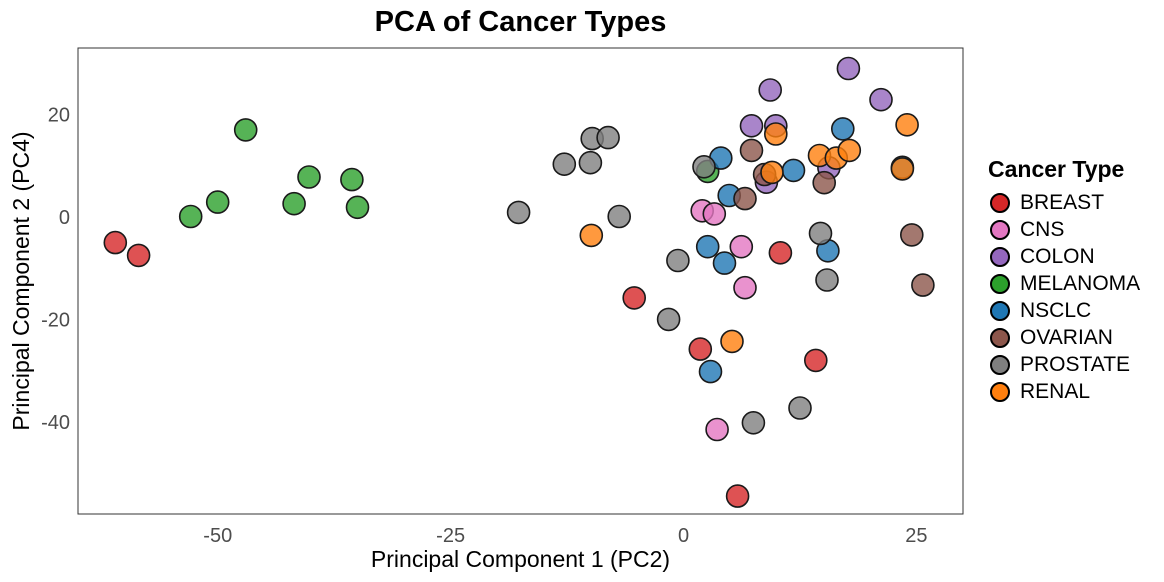 This screenshot has width=1164, height=582. I want to click on y-tick-label: -40, so click(55, 423).